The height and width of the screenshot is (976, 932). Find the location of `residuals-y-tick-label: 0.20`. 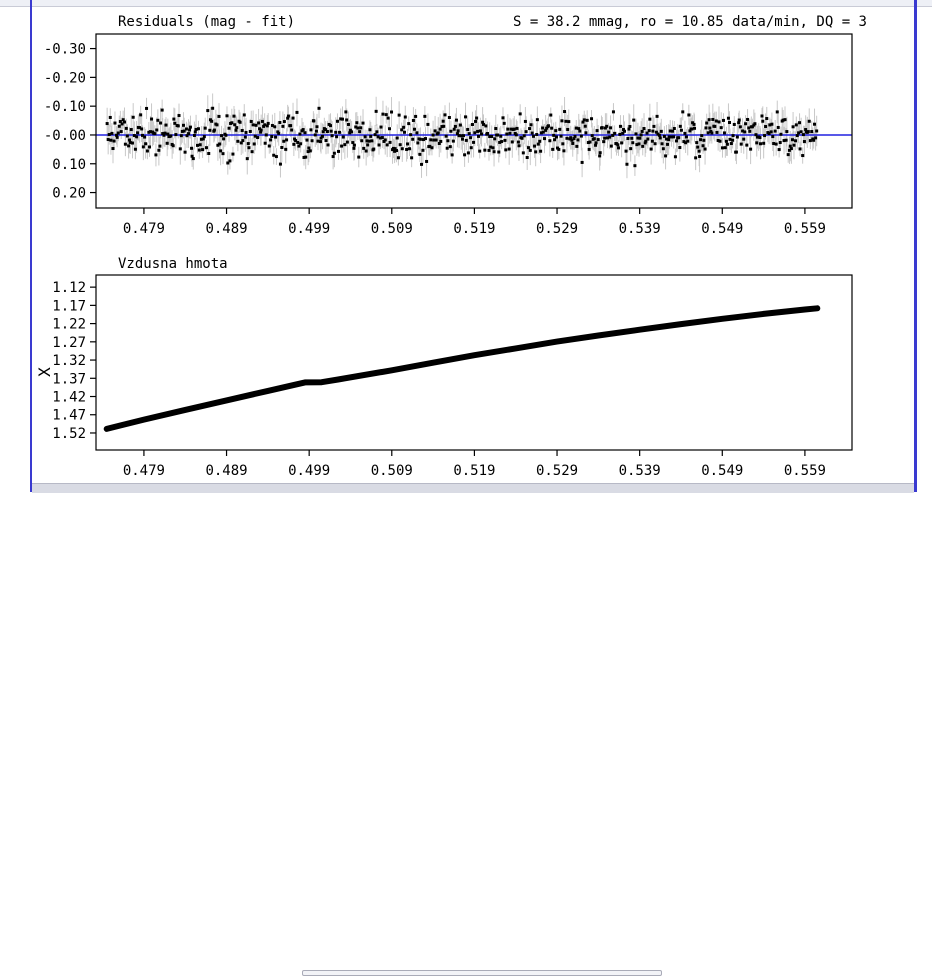

residuals-y-tick-label: 0.20 is located at coordinates (69, 194).